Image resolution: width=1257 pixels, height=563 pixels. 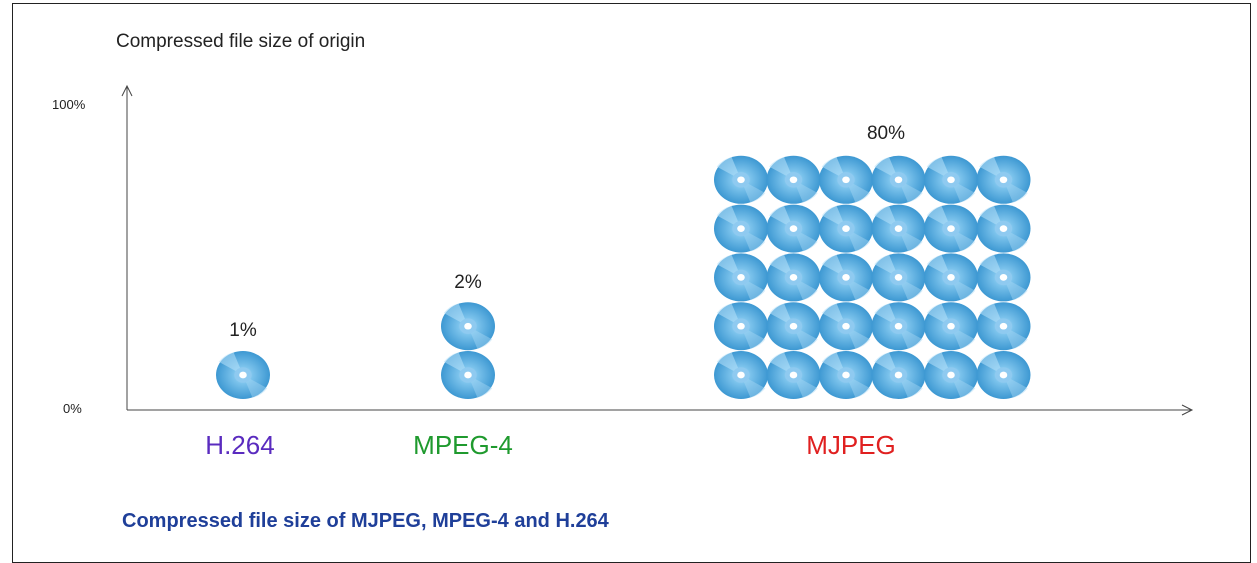 I want to click on x-axis-arrow, so click(x=1187, y=410).